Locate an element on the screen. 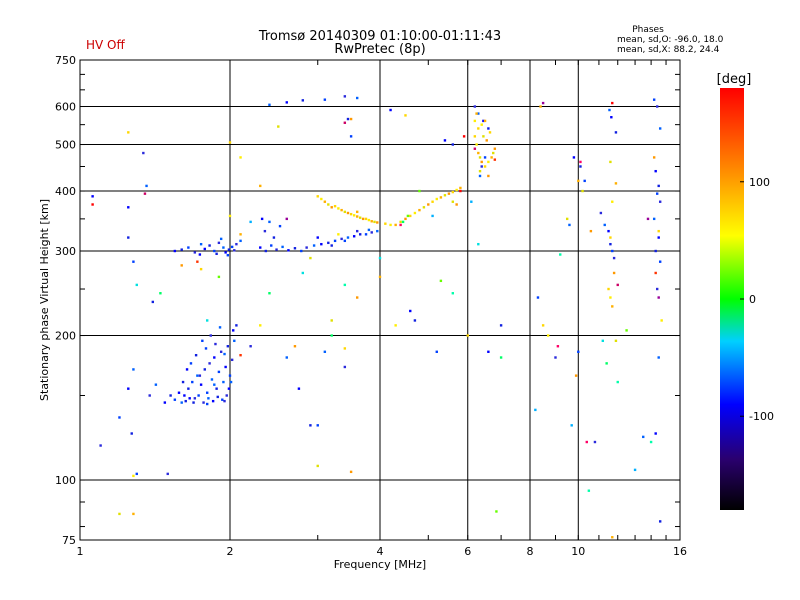 This screenshot has height=600, width=800. x-tick-label: 4 is located at coordinates (380, 551).